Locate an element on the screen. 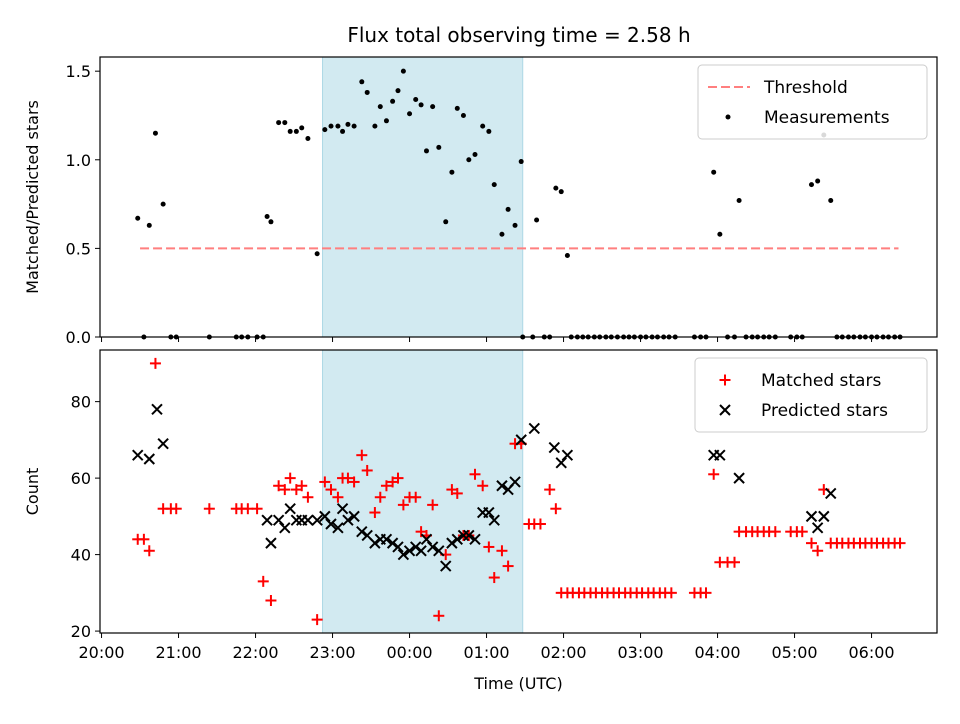  y-tick-label: 60 is located at coordinates (81, 478).